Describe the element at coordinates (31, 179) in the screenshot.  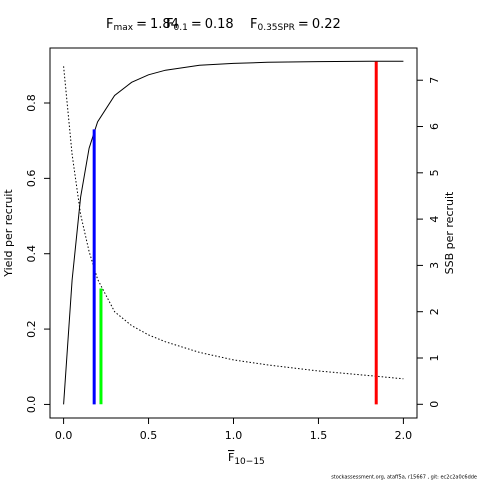
I see `y-tick-label: 0.6` at that location.